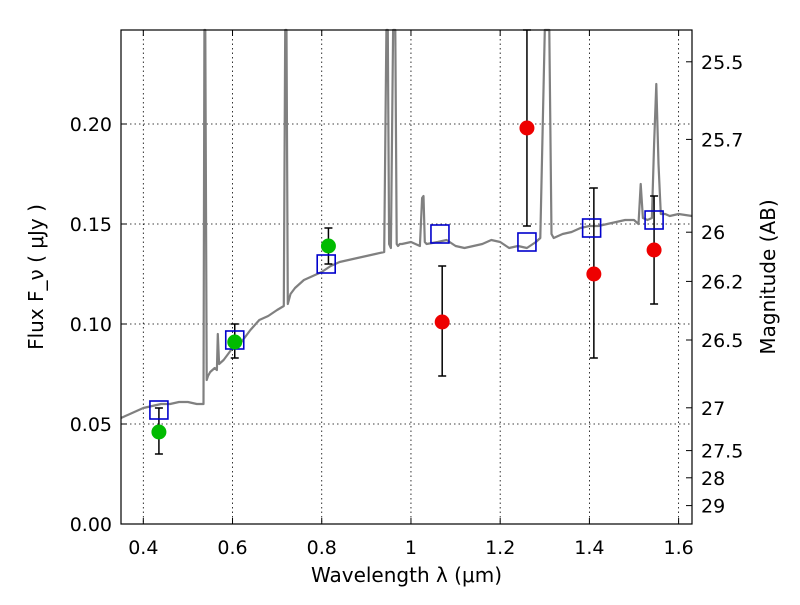  Describe the element at coordinates (722, 341) in the screenshot. I see `right-tick-label: 26.5` at that location.